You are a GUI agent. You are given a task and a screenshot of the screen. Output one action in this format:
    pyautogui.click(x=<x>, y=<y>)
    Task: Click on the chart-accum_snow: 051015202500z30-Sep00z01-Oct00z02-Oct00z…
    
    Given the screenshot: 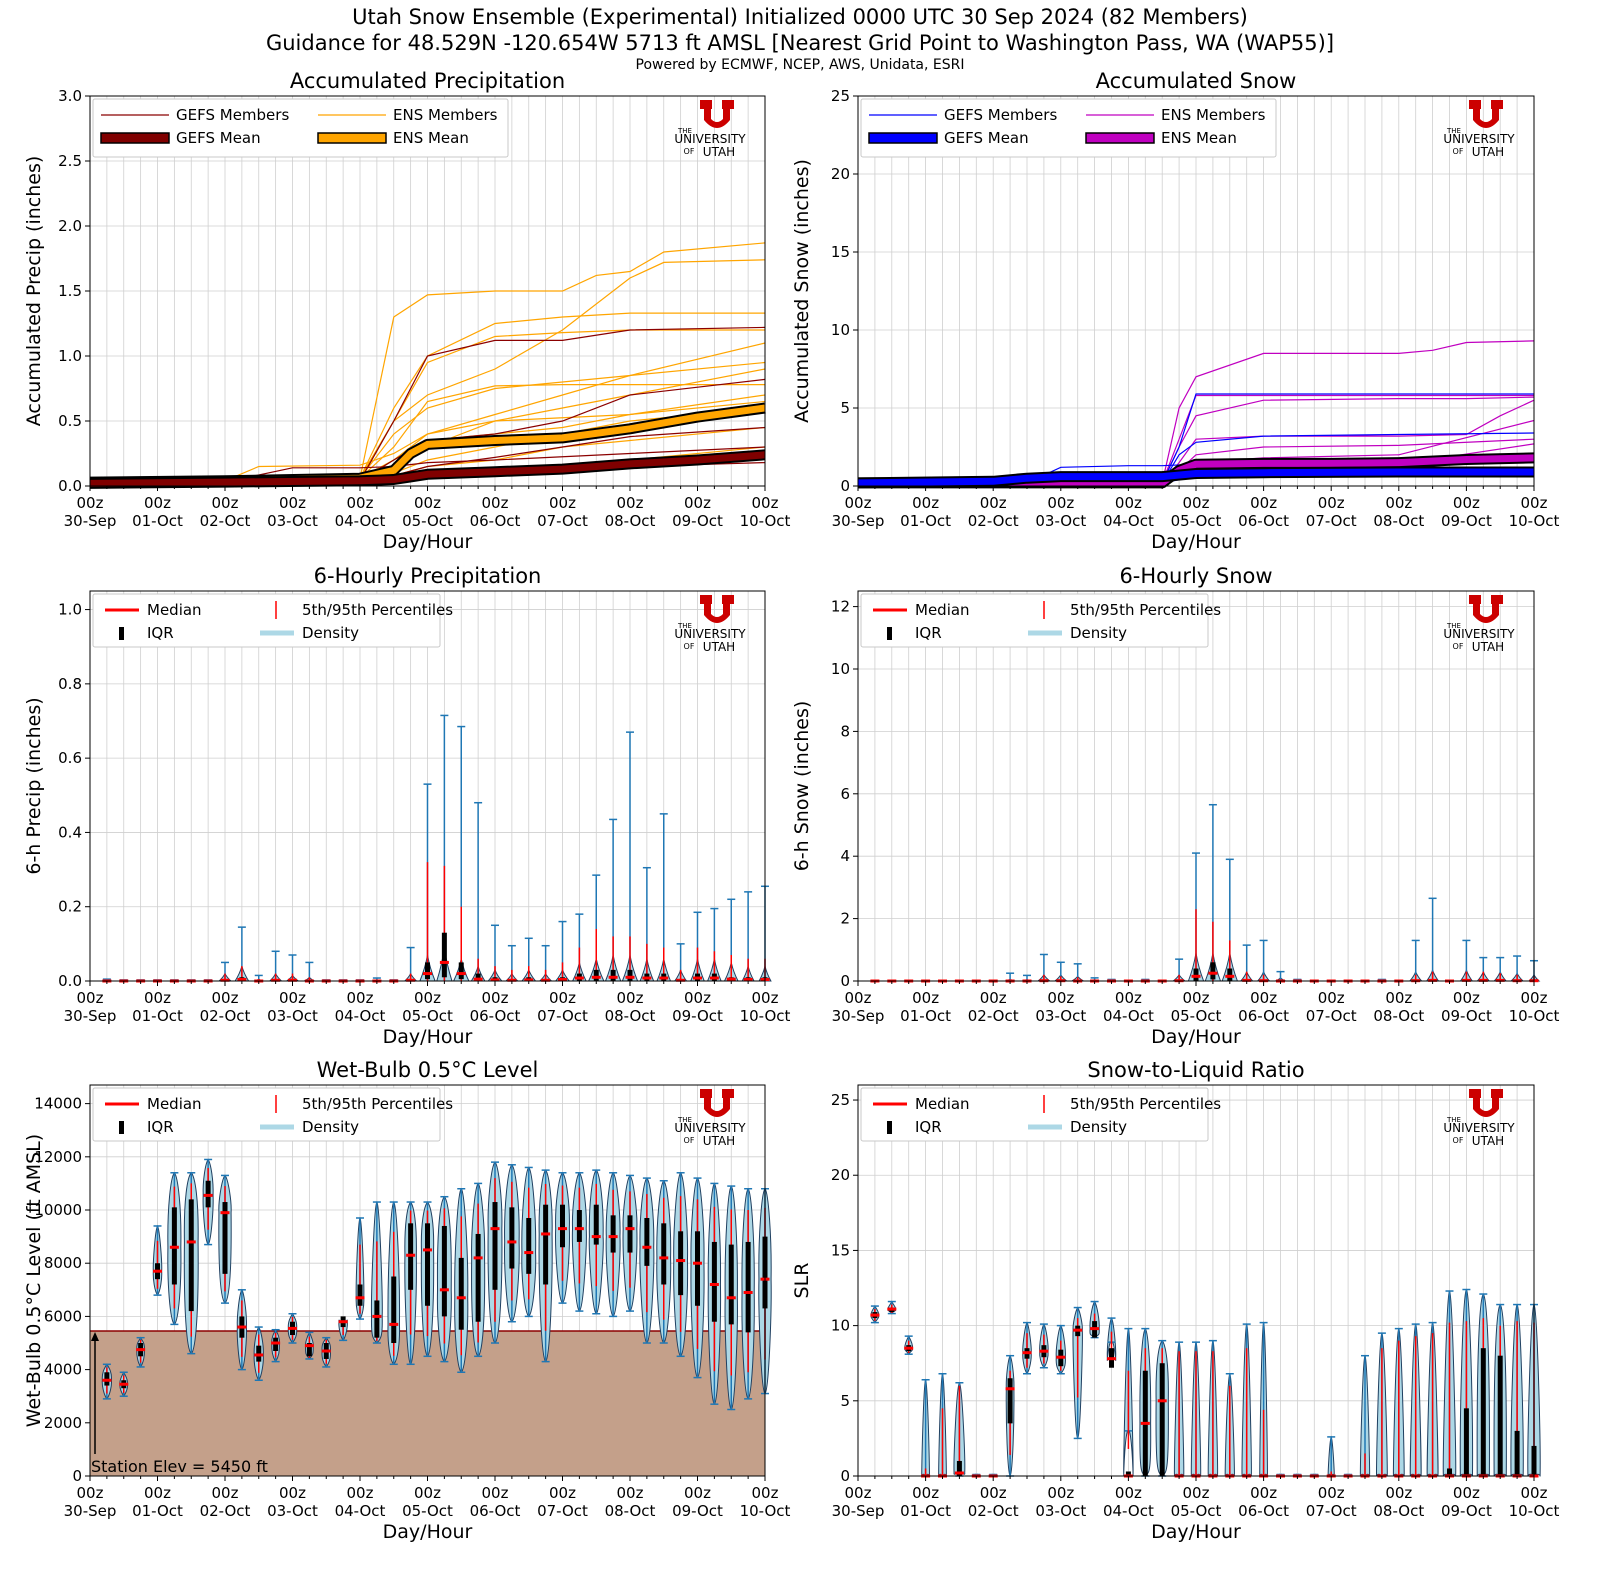 What is the action you would take?
    pyautogui.click(x=1175, y=311)
    